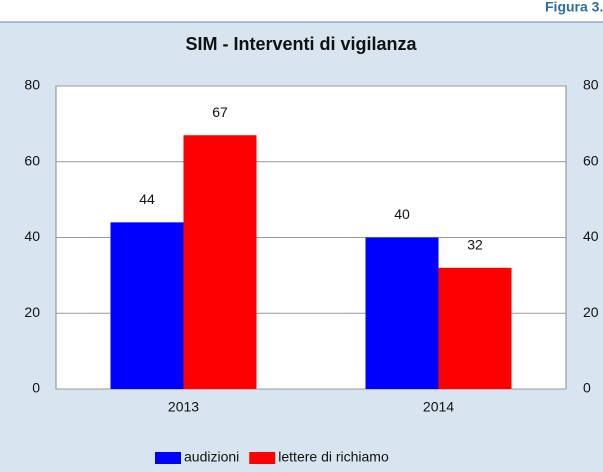  What do you see at coordinates (587, 388) in the screenshot?
I see `y2-tick-label: 0` at bounding box center [587, 388].